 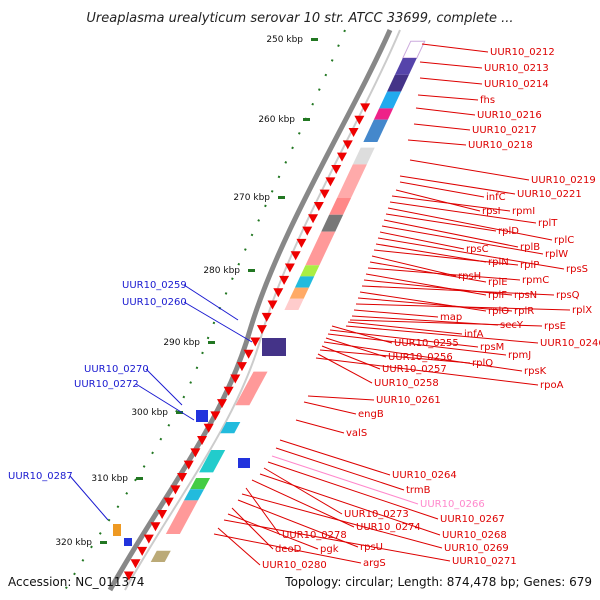 I want to click on gene-label: UUR10_0266, so click(x=452, y=504).